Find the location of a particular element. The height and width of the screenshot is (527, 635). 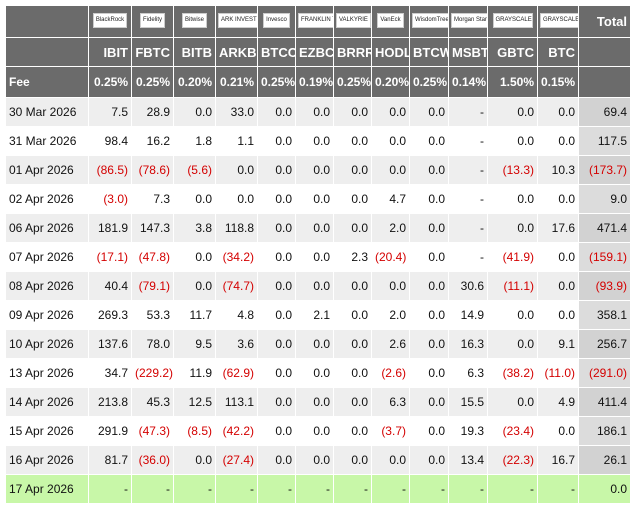

flow: (74.7) is located at coordinates (236, 286).